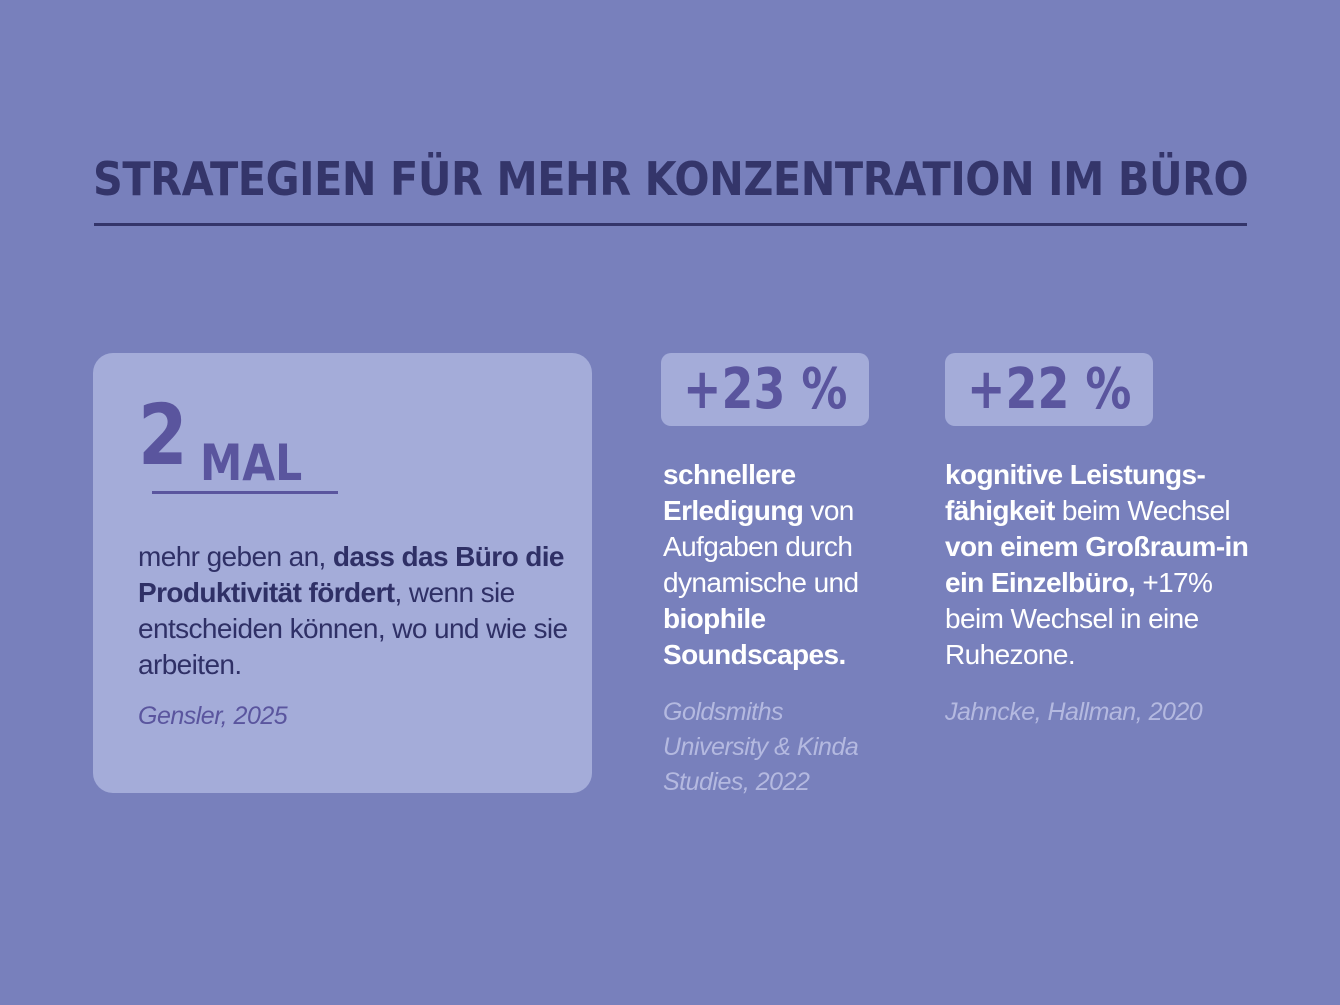 The width and height of the screenshot is (1340, 1005). Describe the element at coordinates (1097, 564) in the screenshot. I see `stat-2-bold-2: von einem Großraum-in ein Einzelbüro,` at that location.